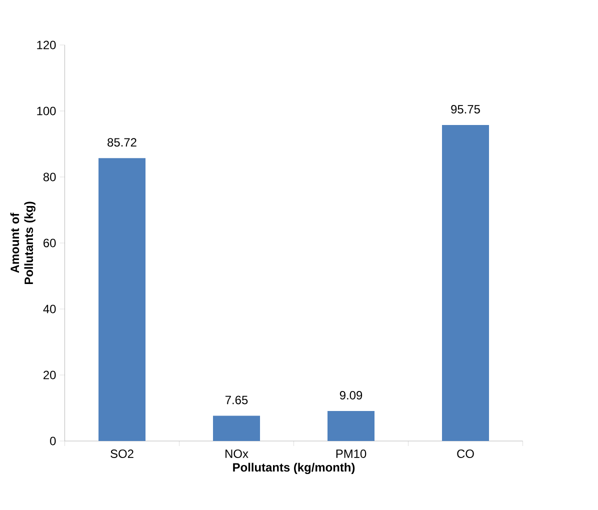 The height and width of the screenshot is (510, 598). Describe the element at coordinates (53, 441) in the screenshot. I see `y-tick-label: 0` at that location.